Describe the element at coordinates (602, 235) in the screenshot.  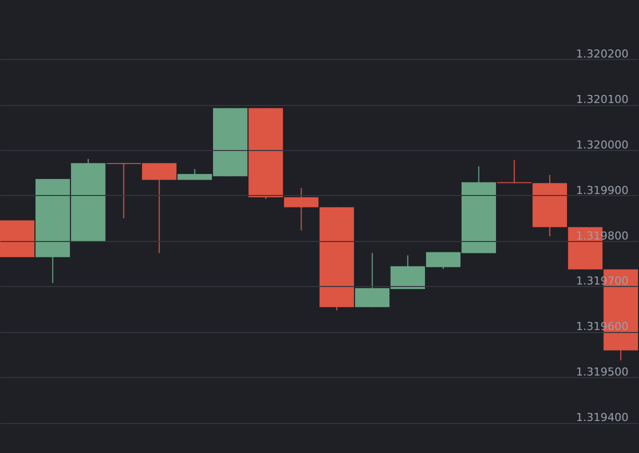
I see `y-tick-label: 1.319800` at that location.